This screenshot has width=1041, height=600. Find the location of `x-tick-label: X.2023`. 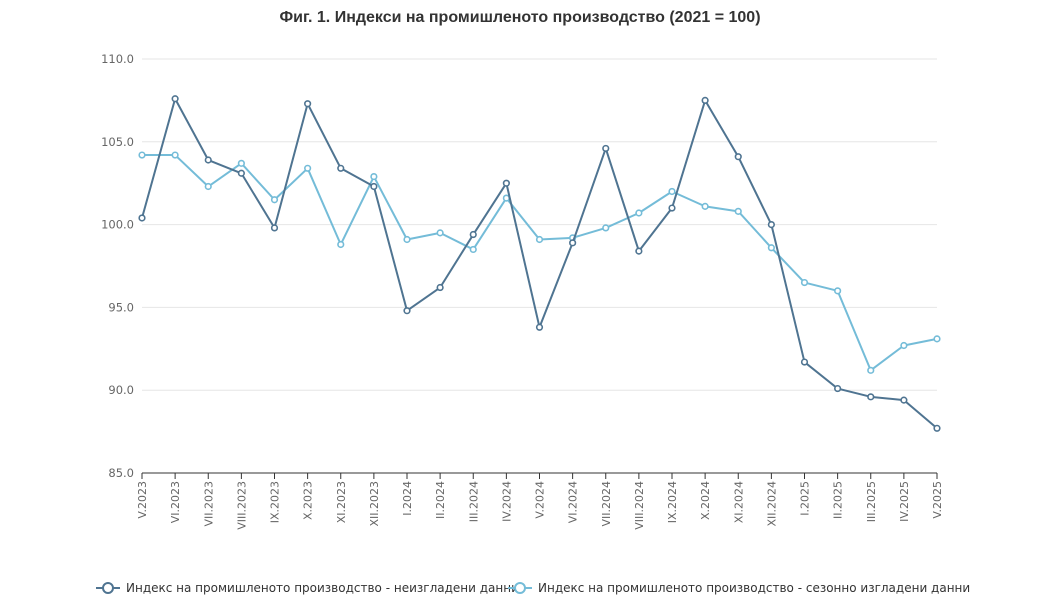

x-tick-label: X.2023 is located at coordinates (308, 500).